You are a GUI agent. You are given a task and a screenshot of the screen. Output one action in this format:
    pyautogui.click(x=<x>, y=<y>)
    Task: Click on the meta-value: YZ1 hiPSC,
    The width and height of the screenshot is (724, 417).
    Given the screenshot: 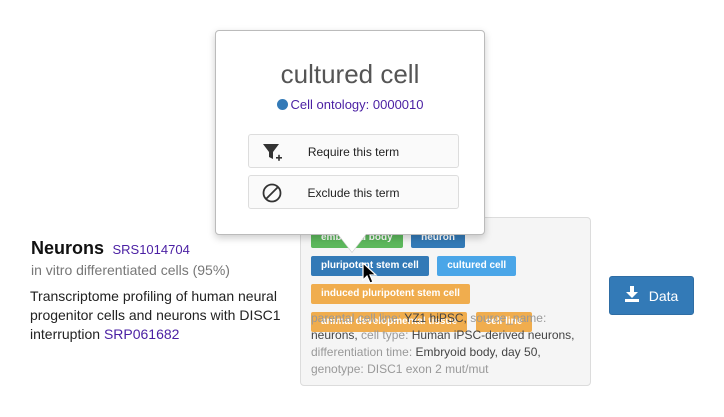 What is the action you would take?
    pyautogui.click(x=435, y=318)
    